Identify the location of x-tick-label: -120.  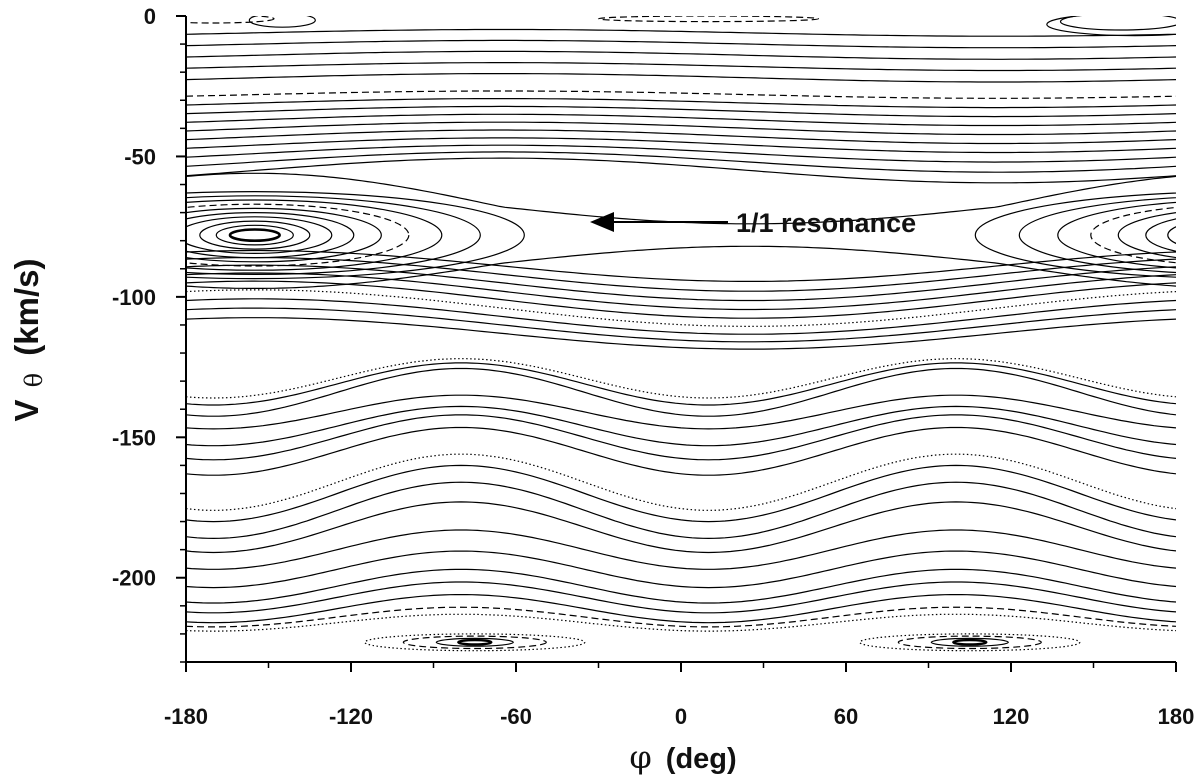
(351, 716).